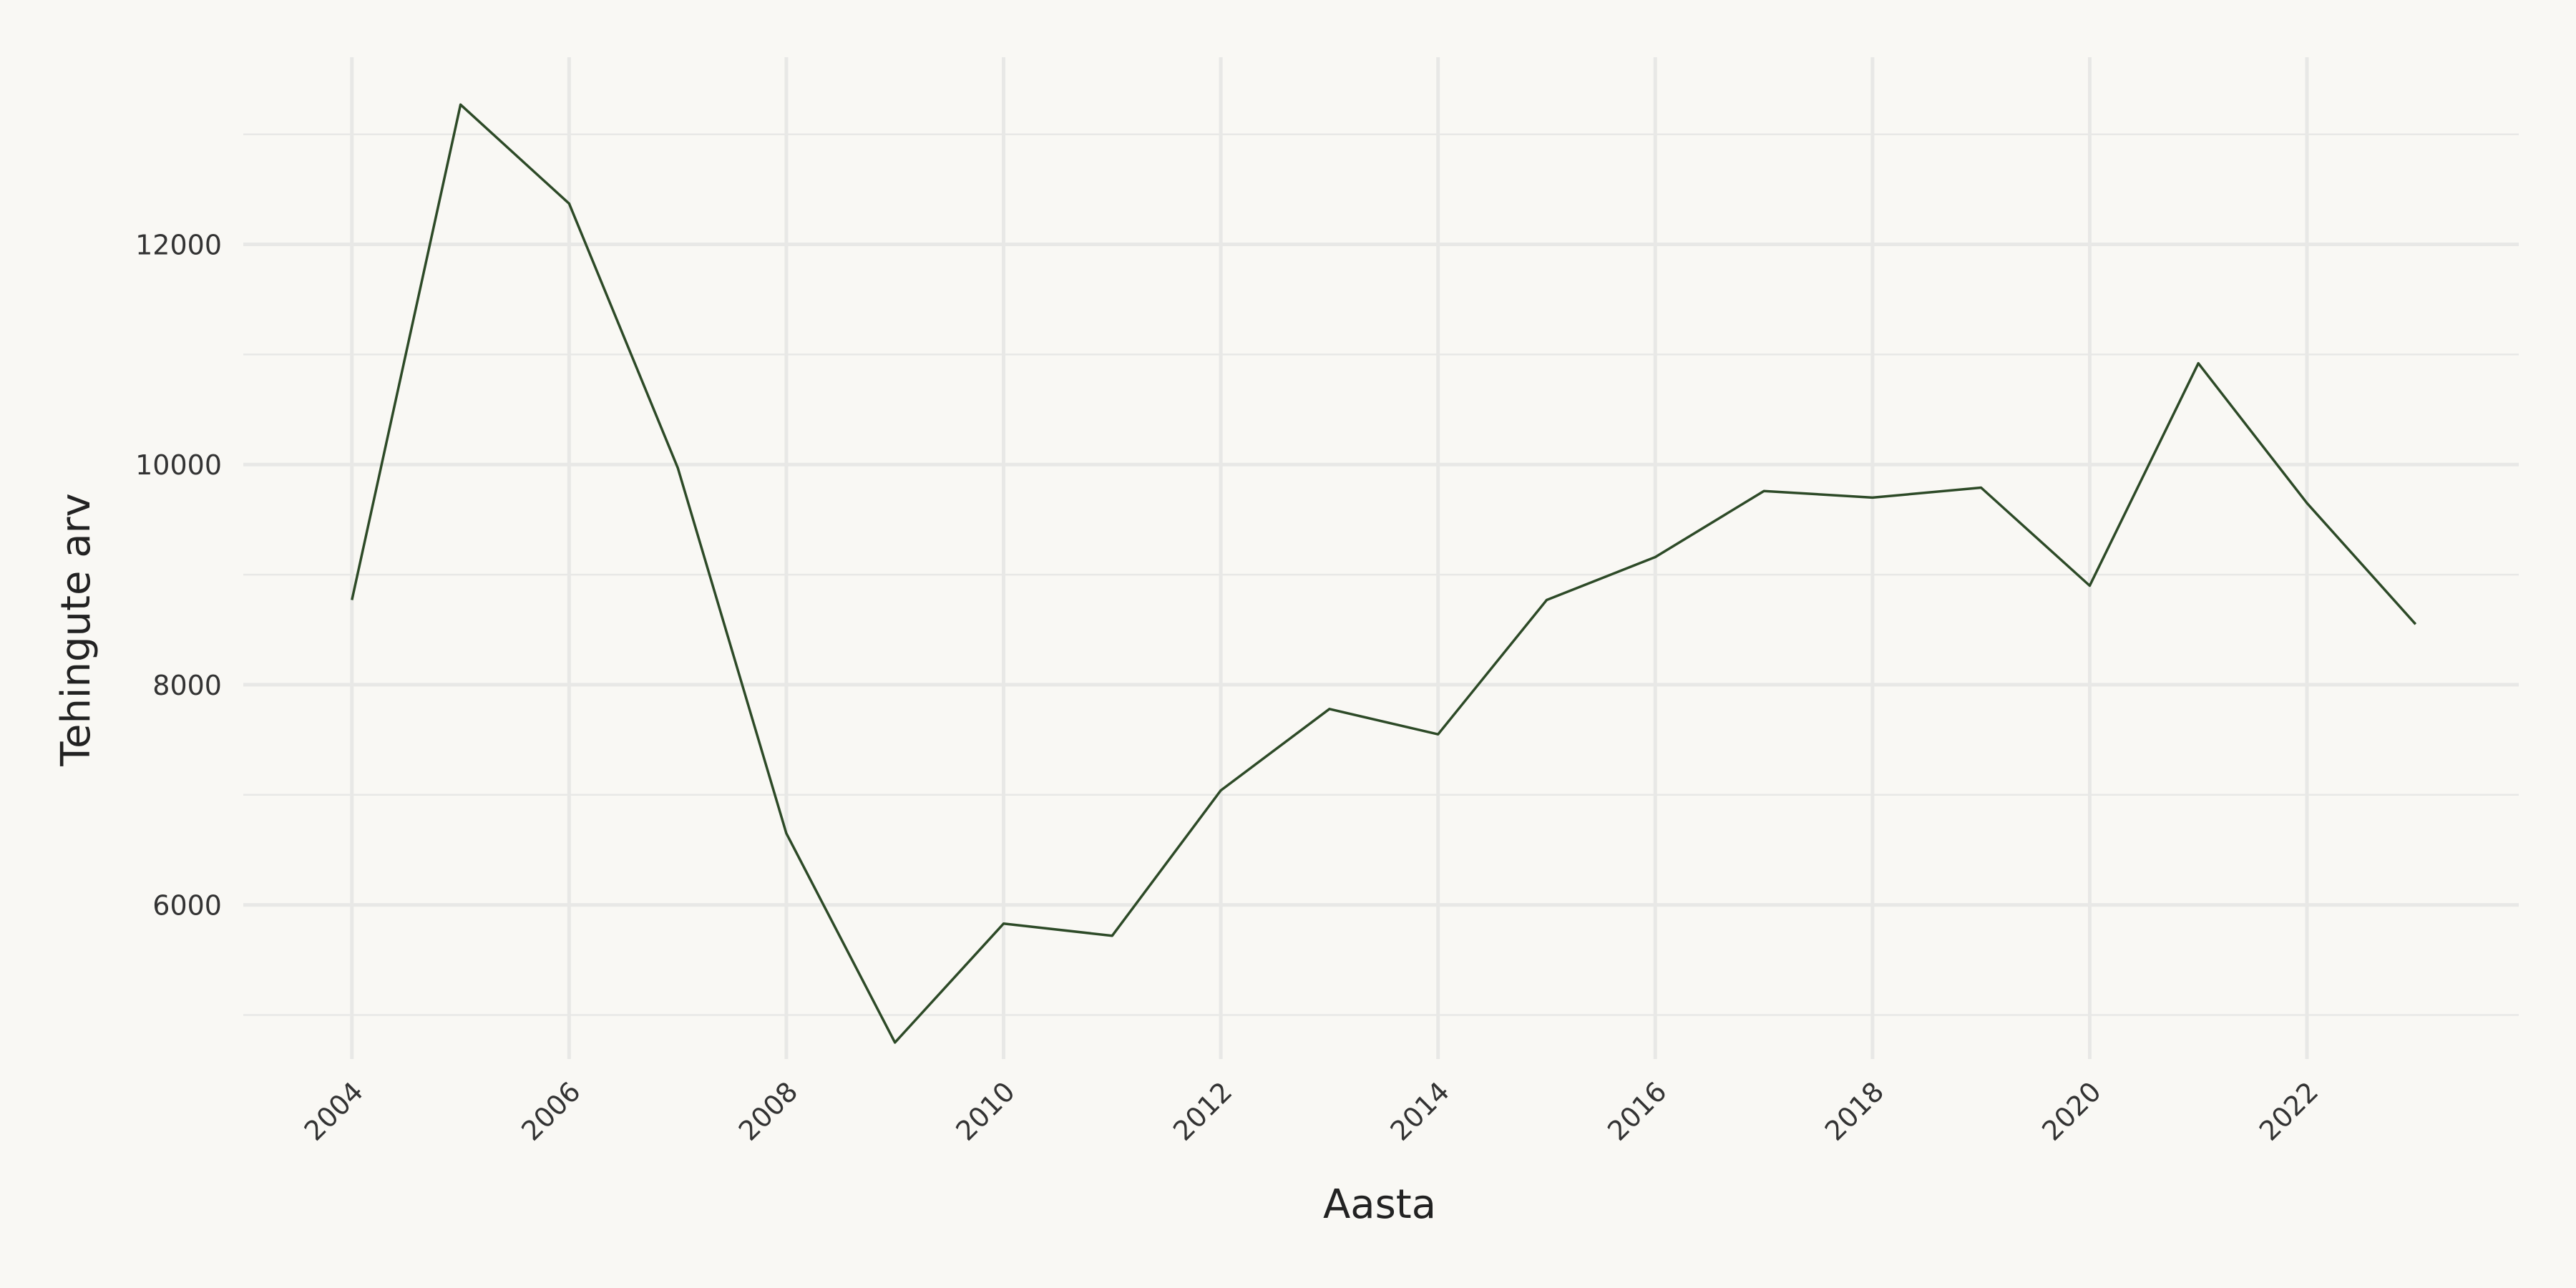 The width and height of the screenshot is (2576, 1288). I want to click on y-tick-label: 10000, so click(178, 465).